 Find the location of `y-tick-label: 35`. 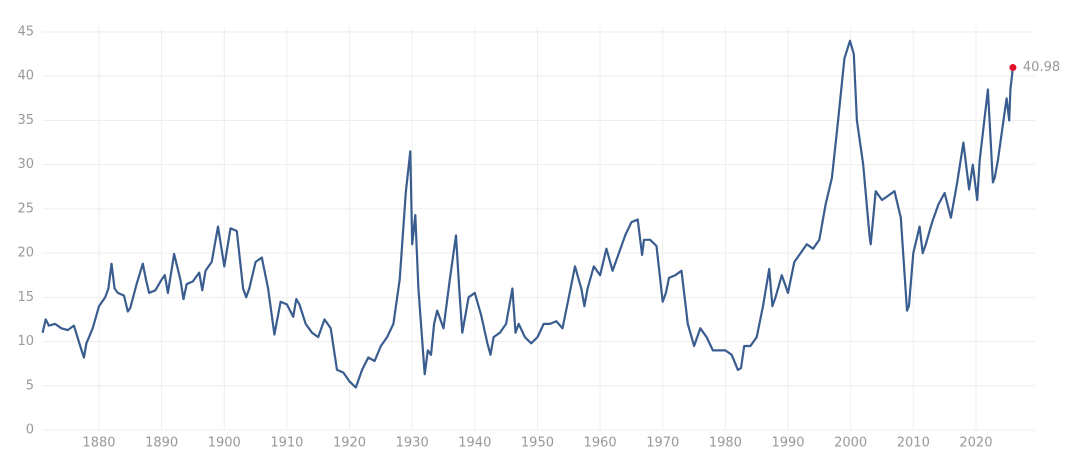

y-tick-label: 35 is located at coordinates (25, 120).